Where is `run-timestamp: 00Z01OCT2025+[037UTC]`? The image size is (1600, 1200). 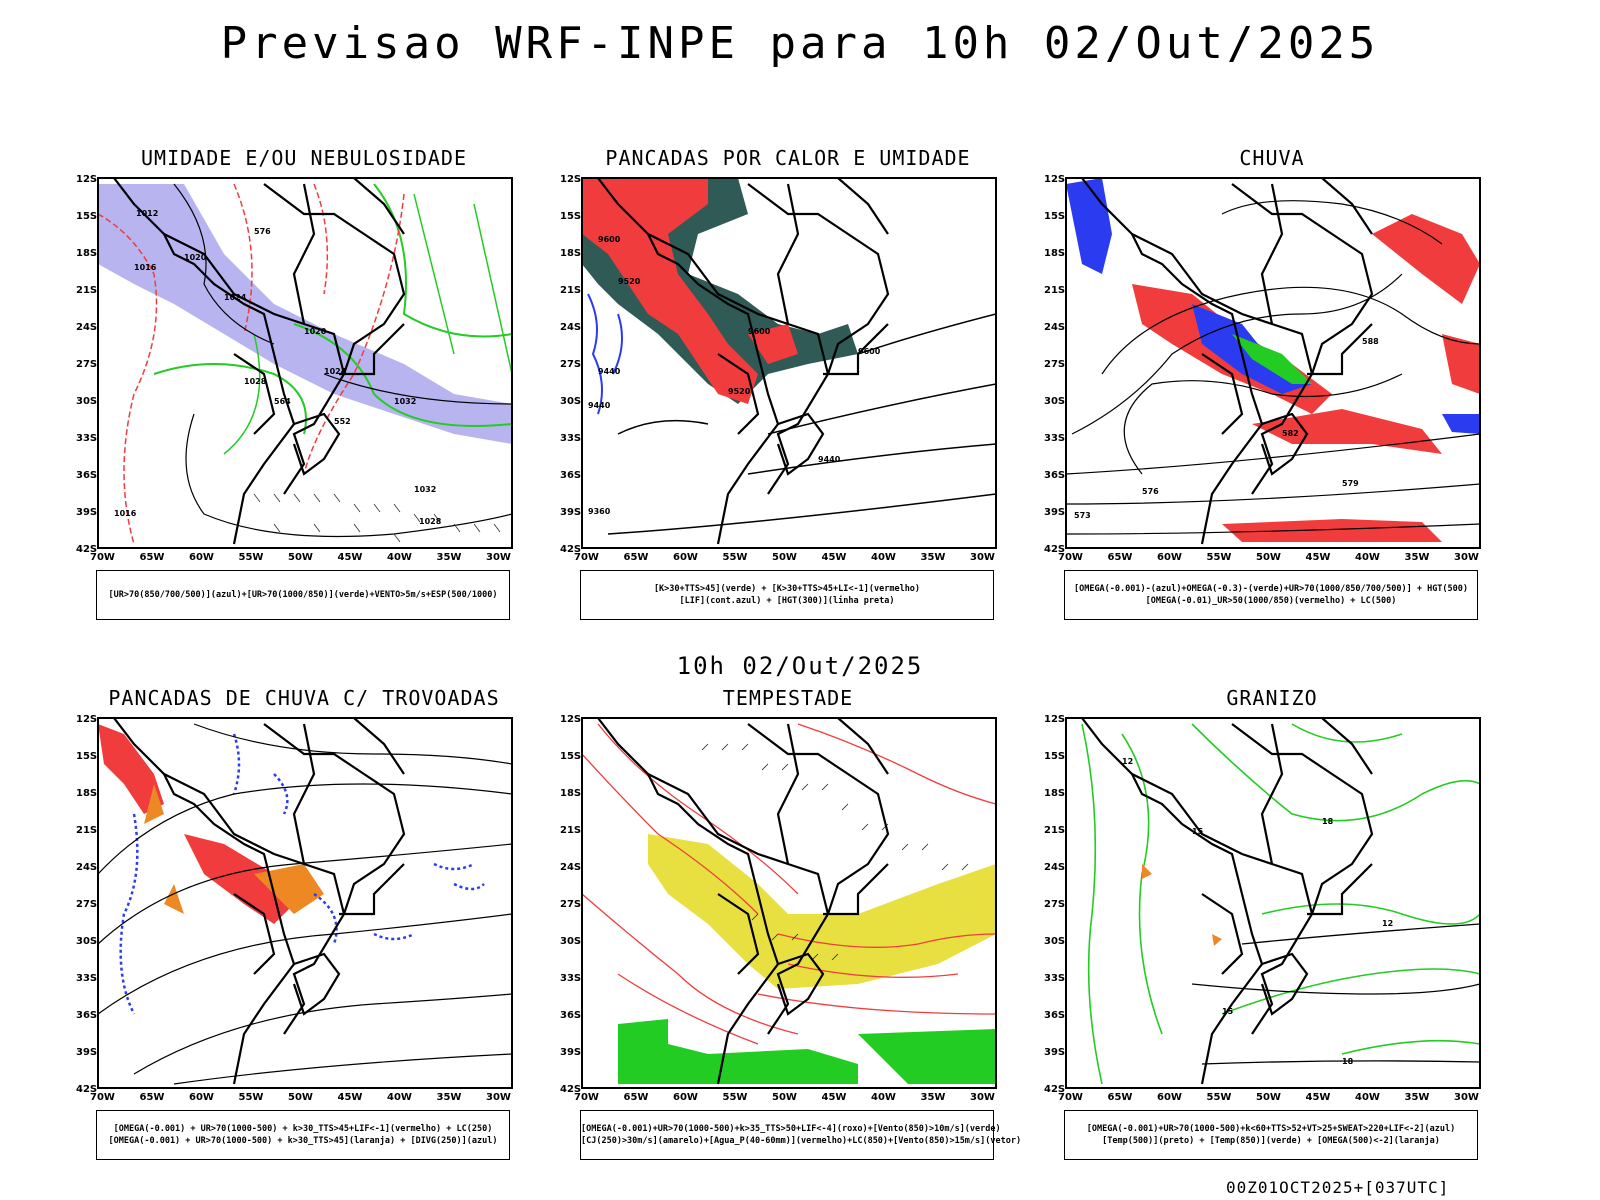 run-timestamp: 00Z01OCT2025+[037UTC] is located at coordinates (1338, 1187).